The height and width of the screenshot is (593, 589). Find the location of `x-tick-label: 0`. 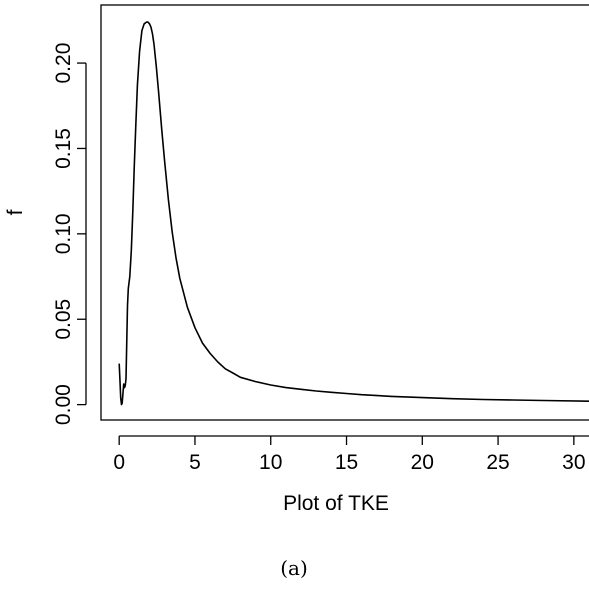

x-tick-label: 0 is located at coordinates (119, 462).